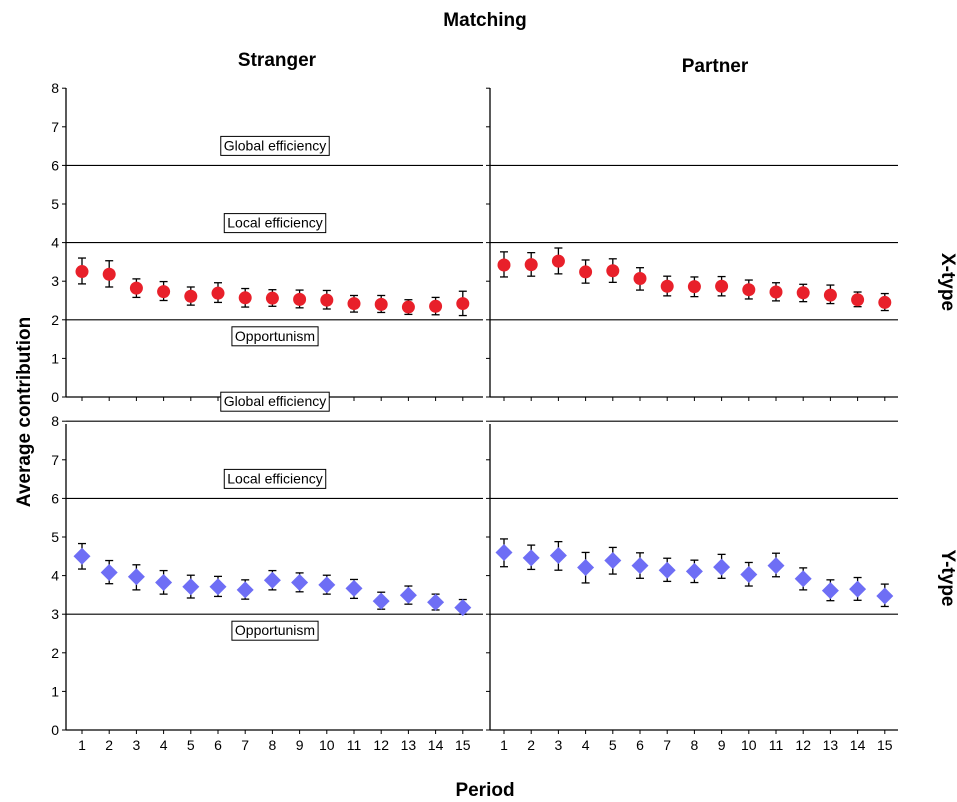 The image size is (957, 802). I want to click on x-tick-label: 14, so click(436, 745).